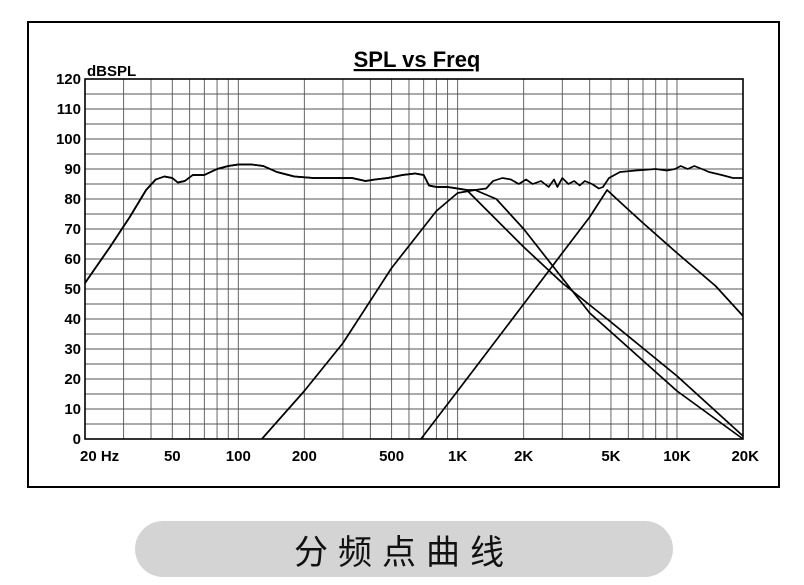 The height and width of the screenshot is (585, 804). What do you see at coordinates (68, 139) in the screenshot?
I see `y-tick-label: 100` at bounding box center [68, 139].